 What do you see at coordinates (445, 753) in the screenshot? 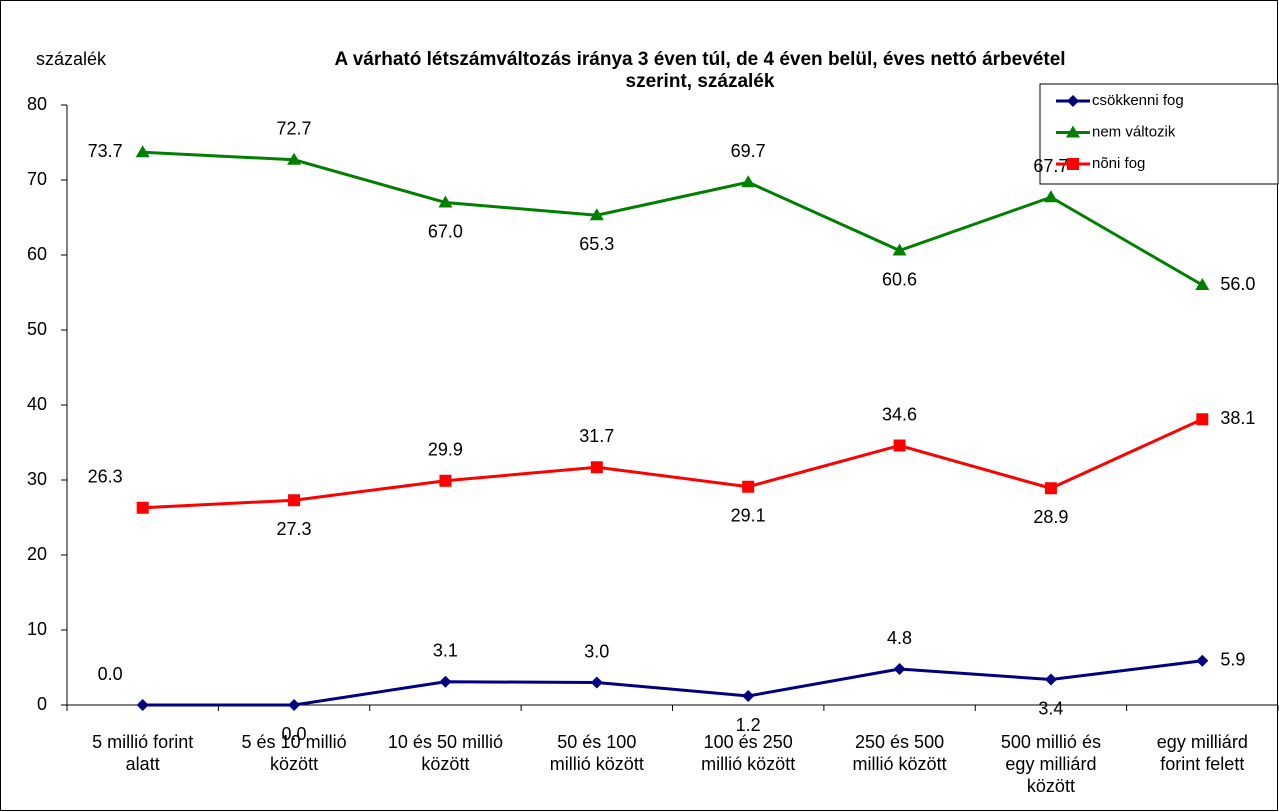
I see `x-tick-label: 10 és 50 millió között` at bounding box center [445, 753].